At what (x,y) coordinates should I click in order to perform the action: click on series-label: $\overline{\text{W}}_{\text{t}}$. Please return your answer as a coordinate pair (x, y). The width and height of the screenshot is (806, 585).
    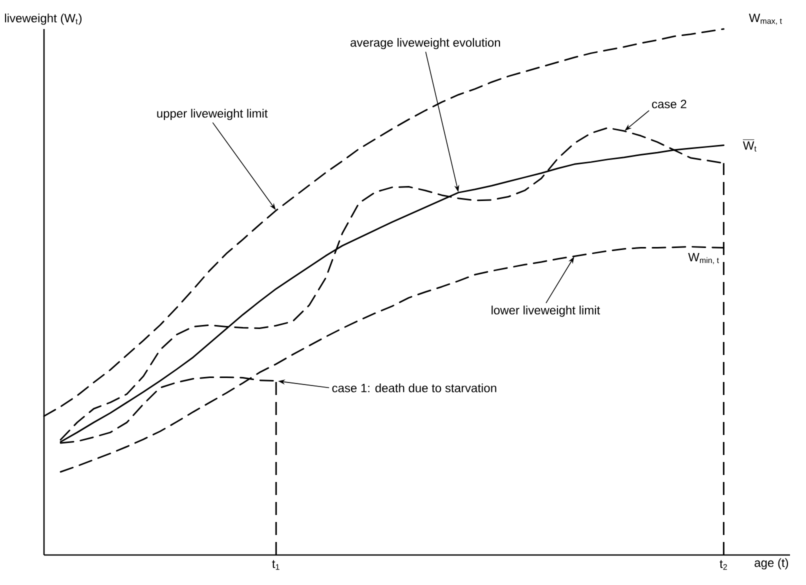
    Looking at the image, I should click on (749, 146).